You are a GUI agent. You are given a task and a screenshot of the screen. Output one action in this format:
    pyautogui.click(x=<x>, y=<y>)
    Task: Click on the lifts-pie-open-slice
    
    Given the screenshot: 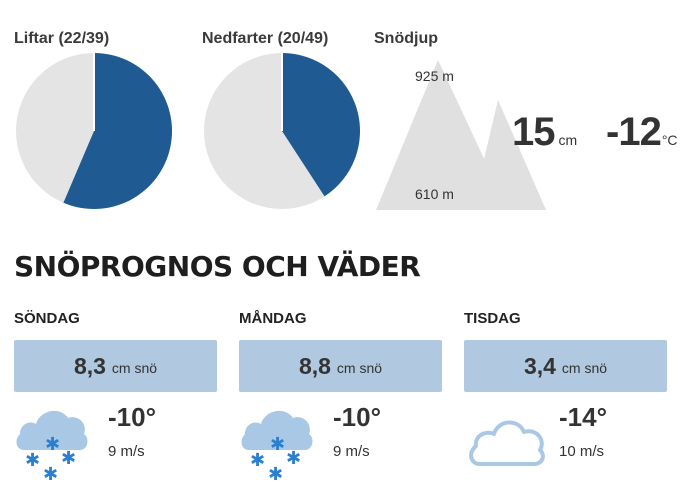 What is the action you would take?
    pyautogui.click(x=117, y=131)
    